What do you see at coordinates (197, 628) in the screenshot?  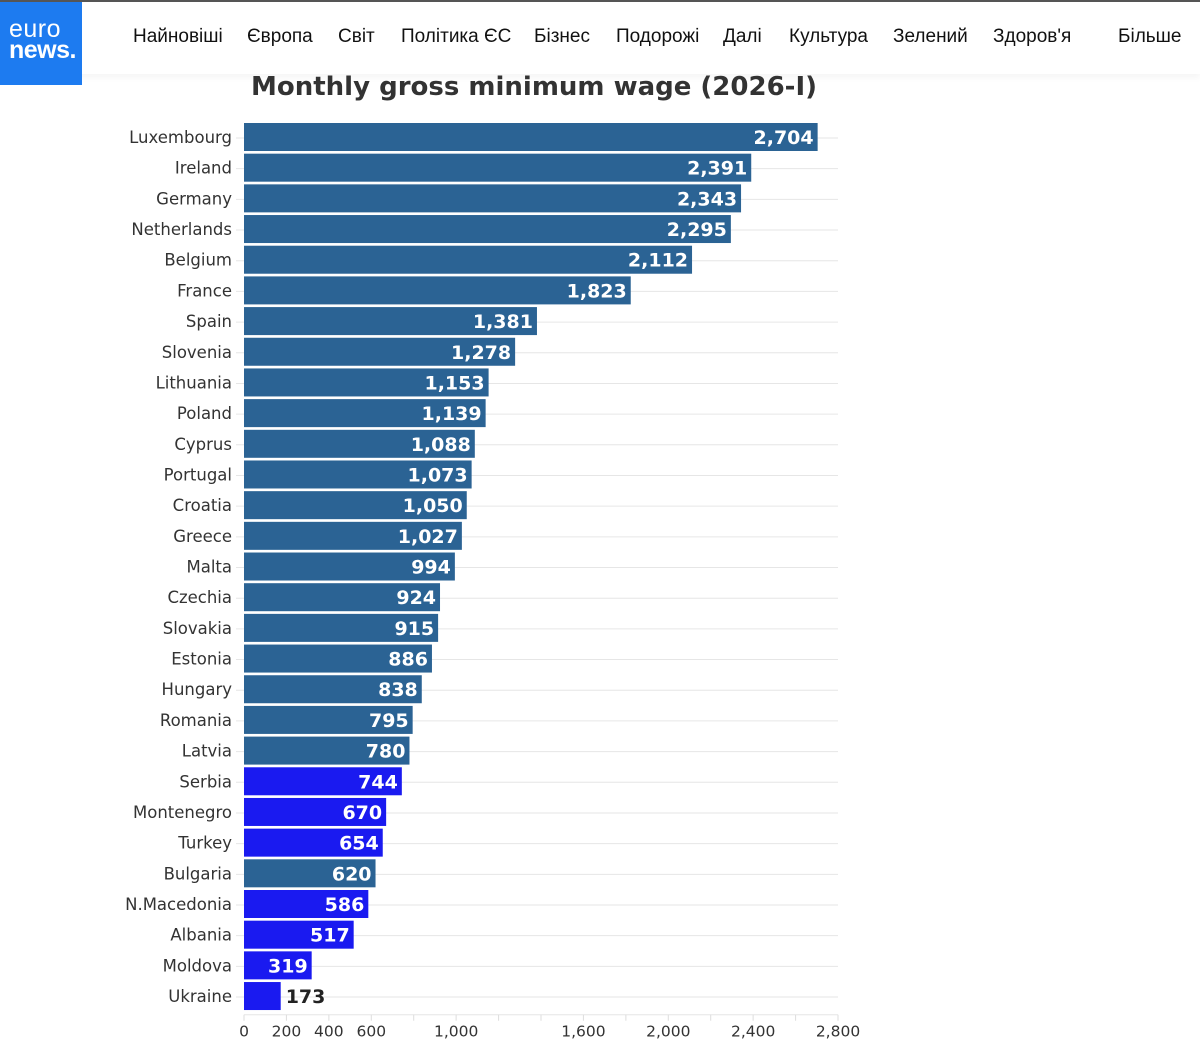 I see `category-label: Slovakia` at bounding box center [197, 628].